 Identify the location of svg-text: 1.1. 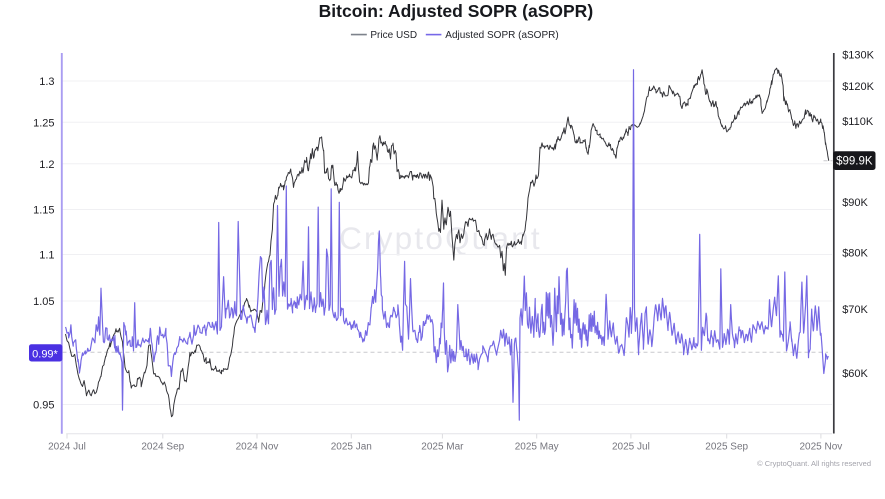
(46, 256).